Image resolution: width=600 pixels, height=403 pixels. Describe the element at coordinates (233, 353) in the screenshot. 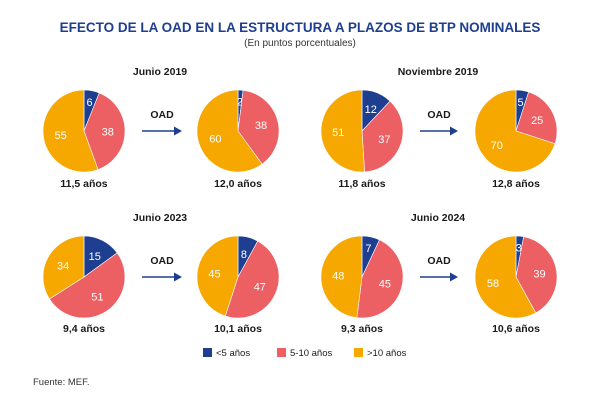

I see `legend-label-lt5: <5 años` at that location.